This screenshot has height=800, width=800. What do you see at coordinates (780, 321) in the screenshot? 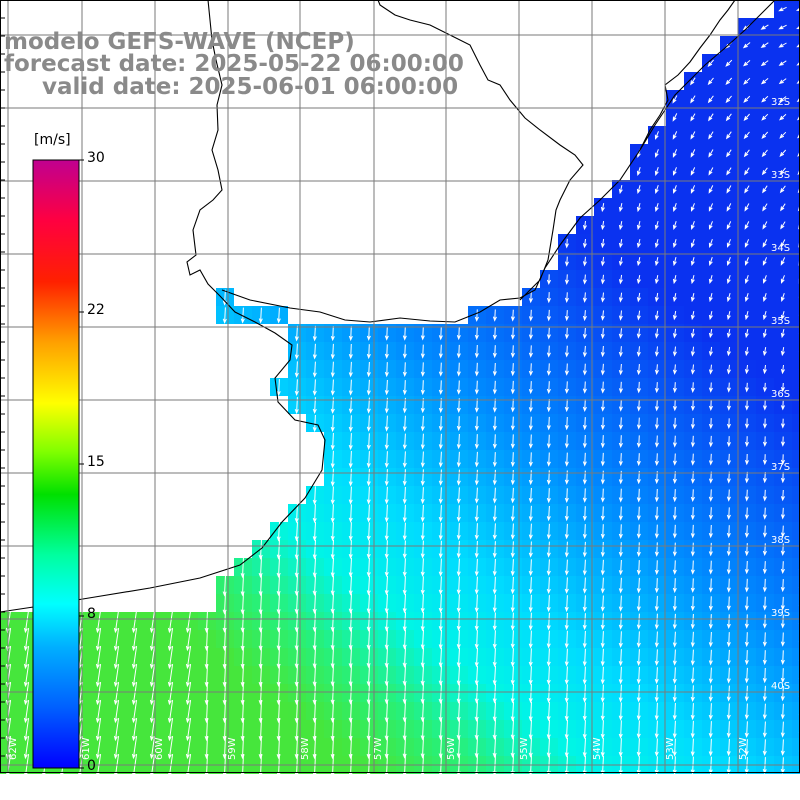
I see `latitude-label: 35S` at bounding box center [780, 321].